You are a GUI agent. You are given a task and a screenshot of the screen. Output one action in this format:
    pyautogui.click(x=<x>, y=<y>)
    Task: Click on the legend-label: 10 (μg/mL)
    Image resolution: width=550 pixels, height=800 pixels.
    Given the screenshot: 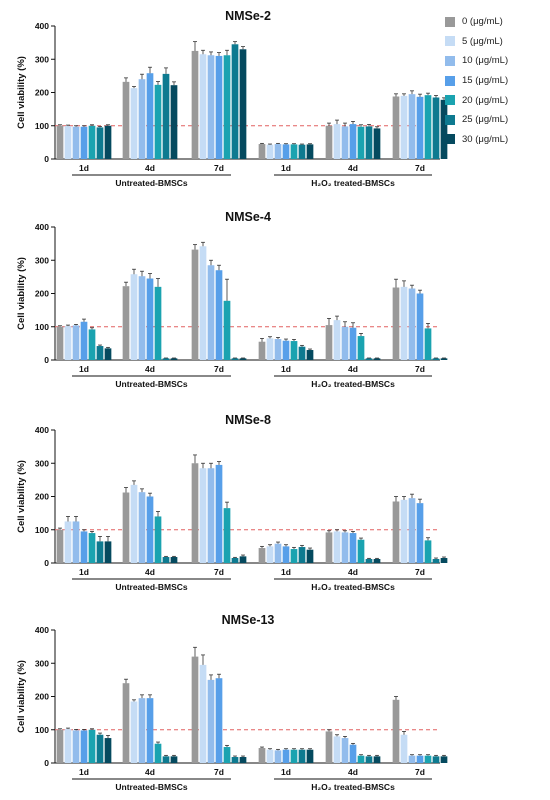 What is the action you would take?
    pyautogui.click(x=485, y=61)
    